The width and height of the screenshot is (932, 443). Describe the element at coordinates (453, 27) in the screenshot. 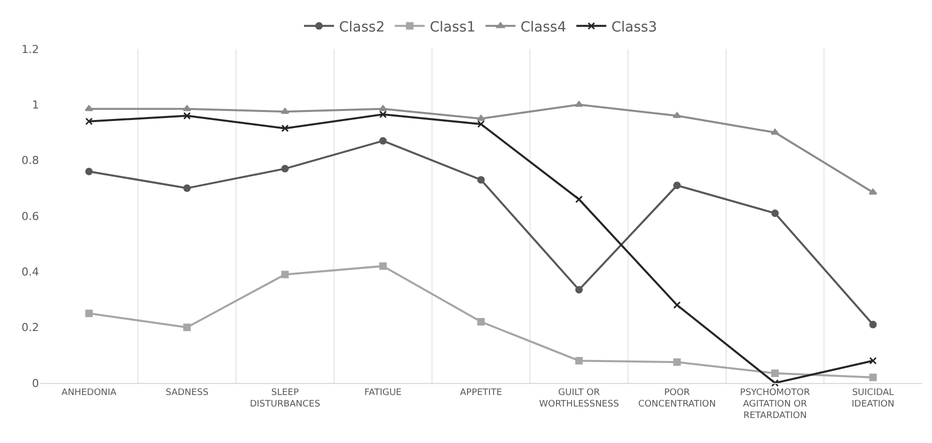

I see `legend-label: Class1` at that location.